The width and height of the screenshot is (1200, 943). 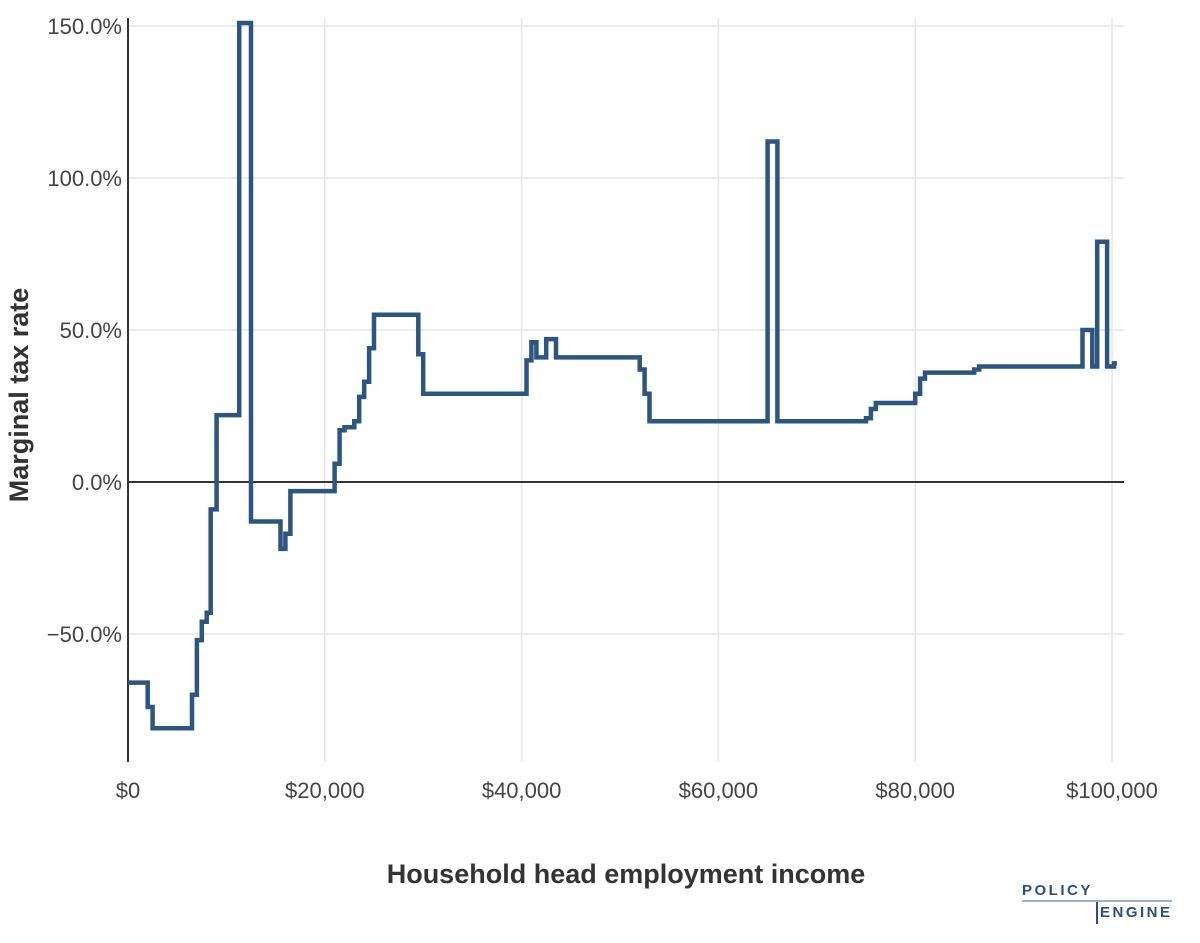 What do you see at coordinates (1097, 901) in the screenshot?
I see `logo-rule` at bounding box center [1097, 901].